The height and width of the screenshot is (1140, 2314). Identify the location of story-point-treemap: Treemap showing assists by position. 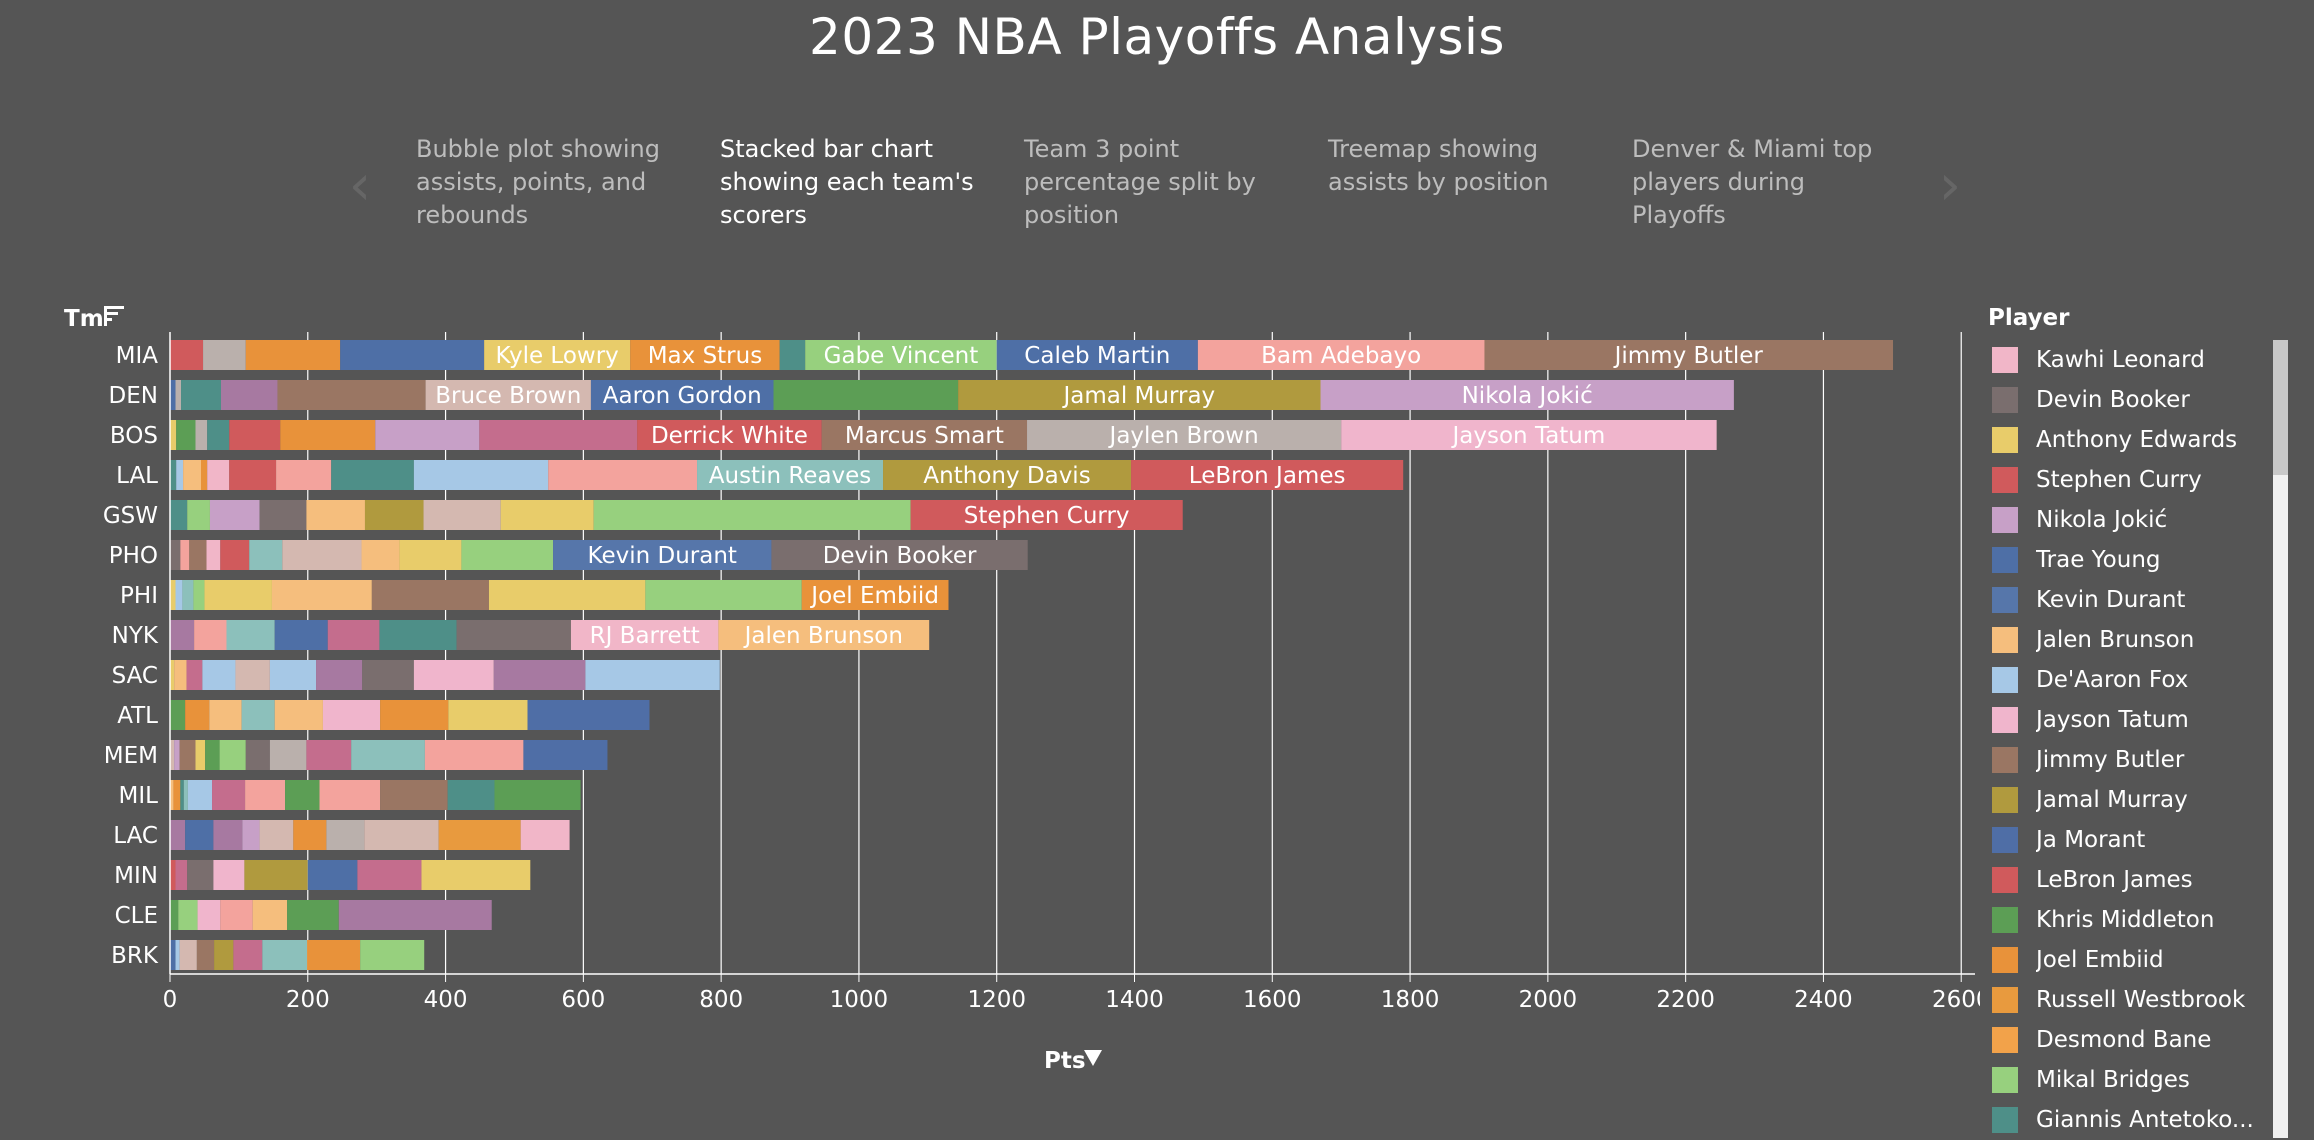
(1438, 165).